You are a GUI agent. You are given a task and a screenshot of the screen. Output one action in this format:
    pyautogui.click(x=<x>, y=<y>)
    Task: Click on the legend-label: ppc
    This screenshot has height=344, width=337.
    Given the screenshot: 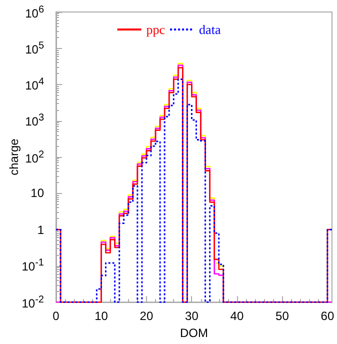 What is the action you would take?
    pyautogui.click(x=156, y=29)
    